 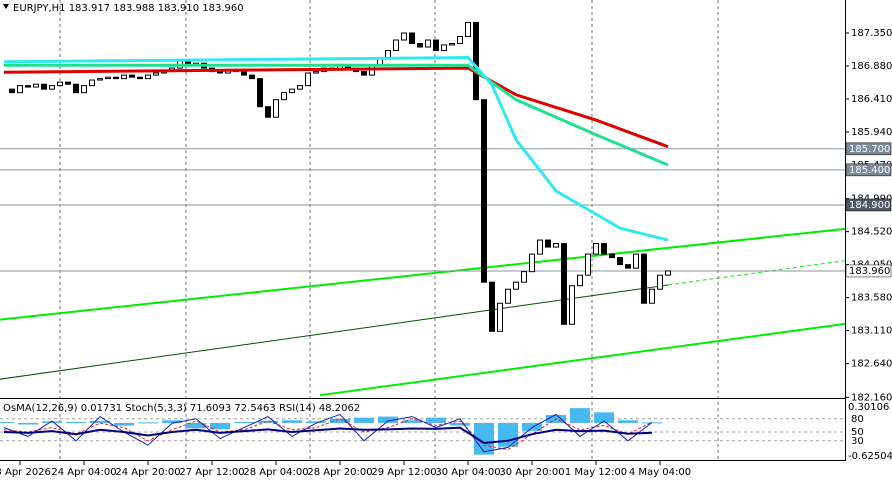 I want to click on rsi-line, so click(x=328, y=435).